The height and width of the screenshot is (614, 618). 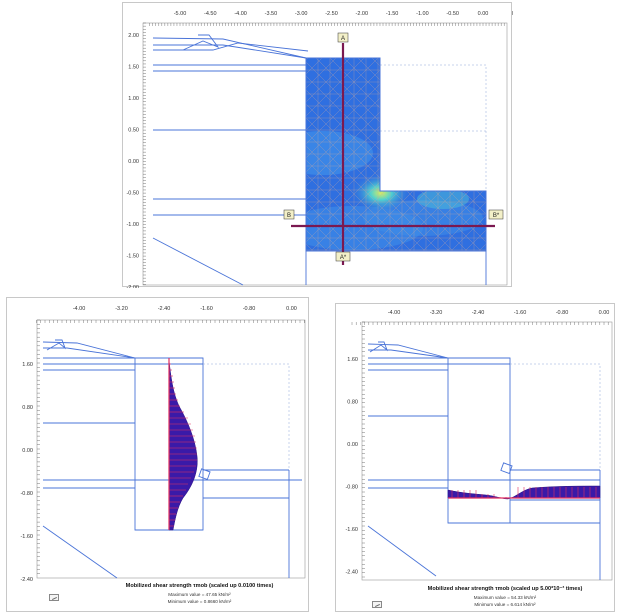 I want to click on x-tick-label: -0.50, so click(x=452, y=14).